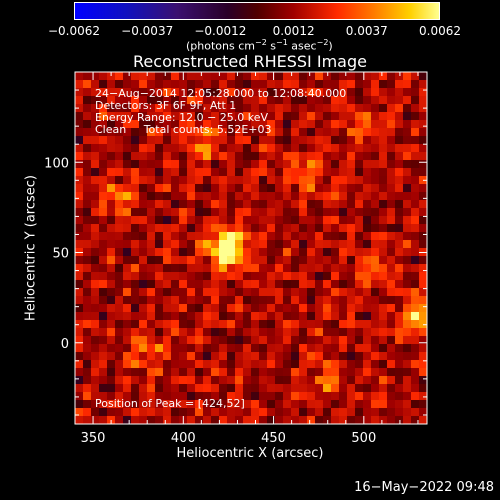 The image size is (500, 500). Describe the element at coordinates (56, 163) in the screenshot. I see `y-tick-label: 100` at that location.